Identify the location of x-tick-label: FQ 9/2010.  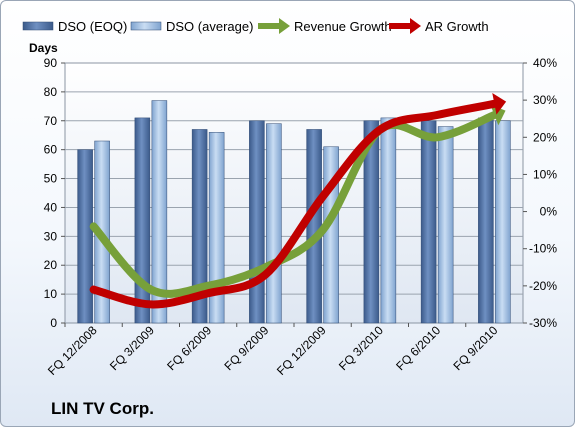
(476, 348).